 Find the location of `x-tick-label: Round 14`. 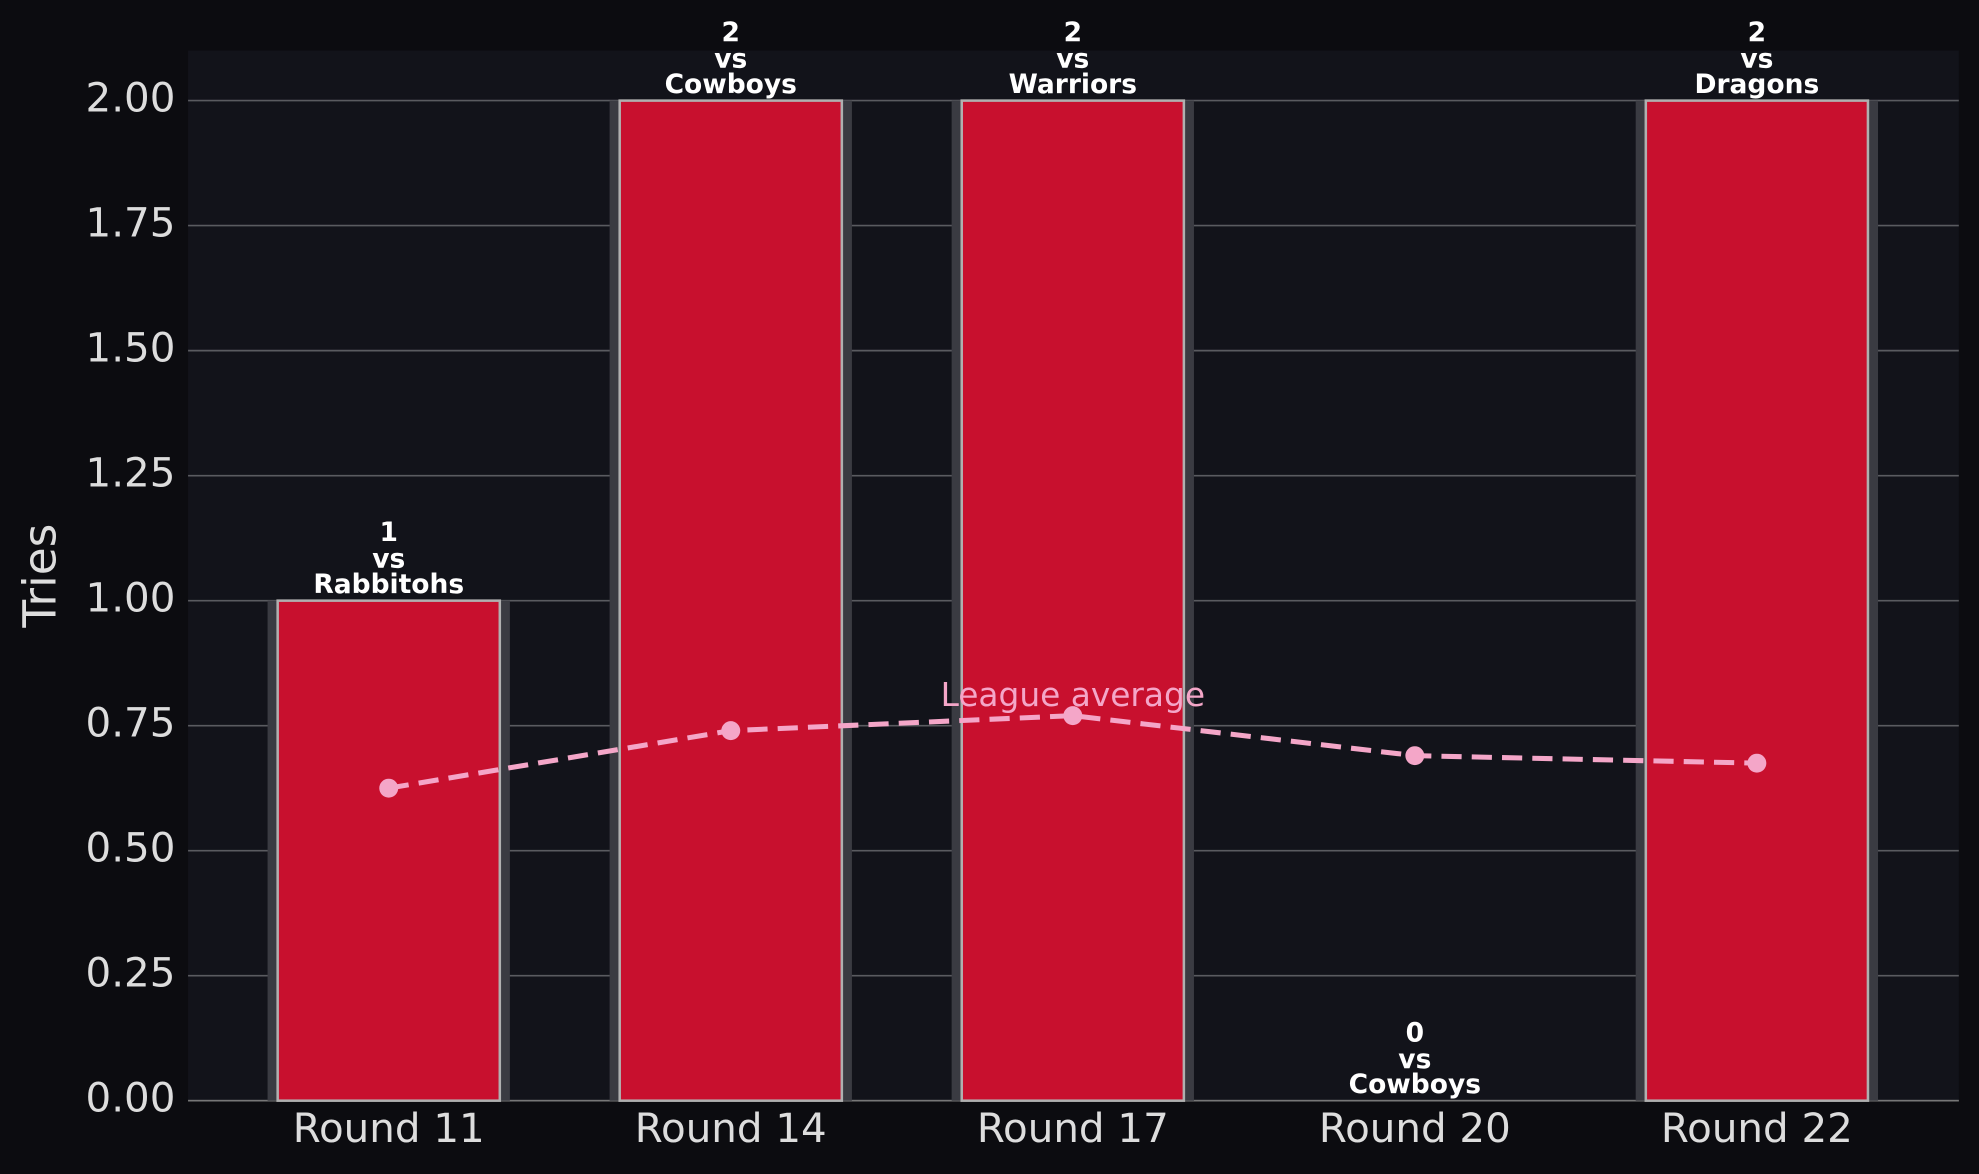

x-tick-label: Round 14 is located at coordinates (731, 1128).